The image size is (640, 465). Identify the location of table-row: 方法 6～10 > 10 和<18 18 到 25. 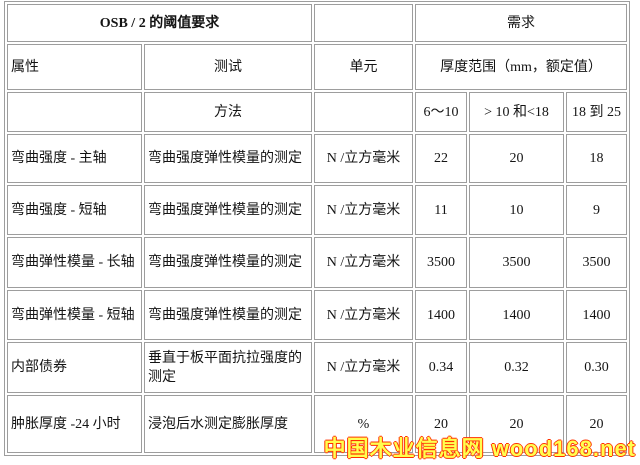
(317, 112).